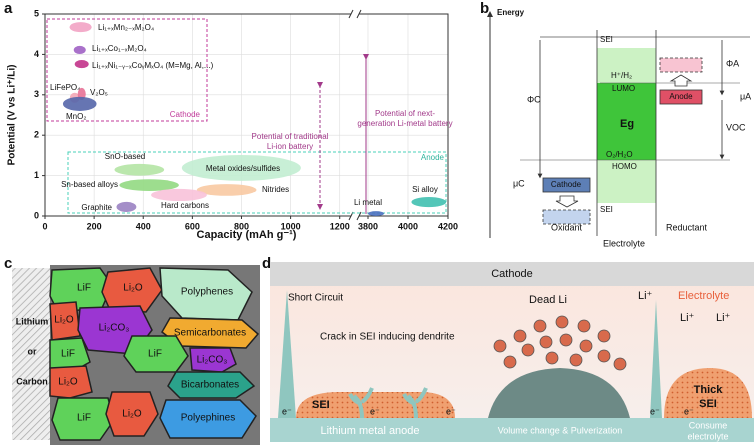  Describe the element at coordinates (707, 436) in the screenshot. I see `label: electrolyte` at that location.